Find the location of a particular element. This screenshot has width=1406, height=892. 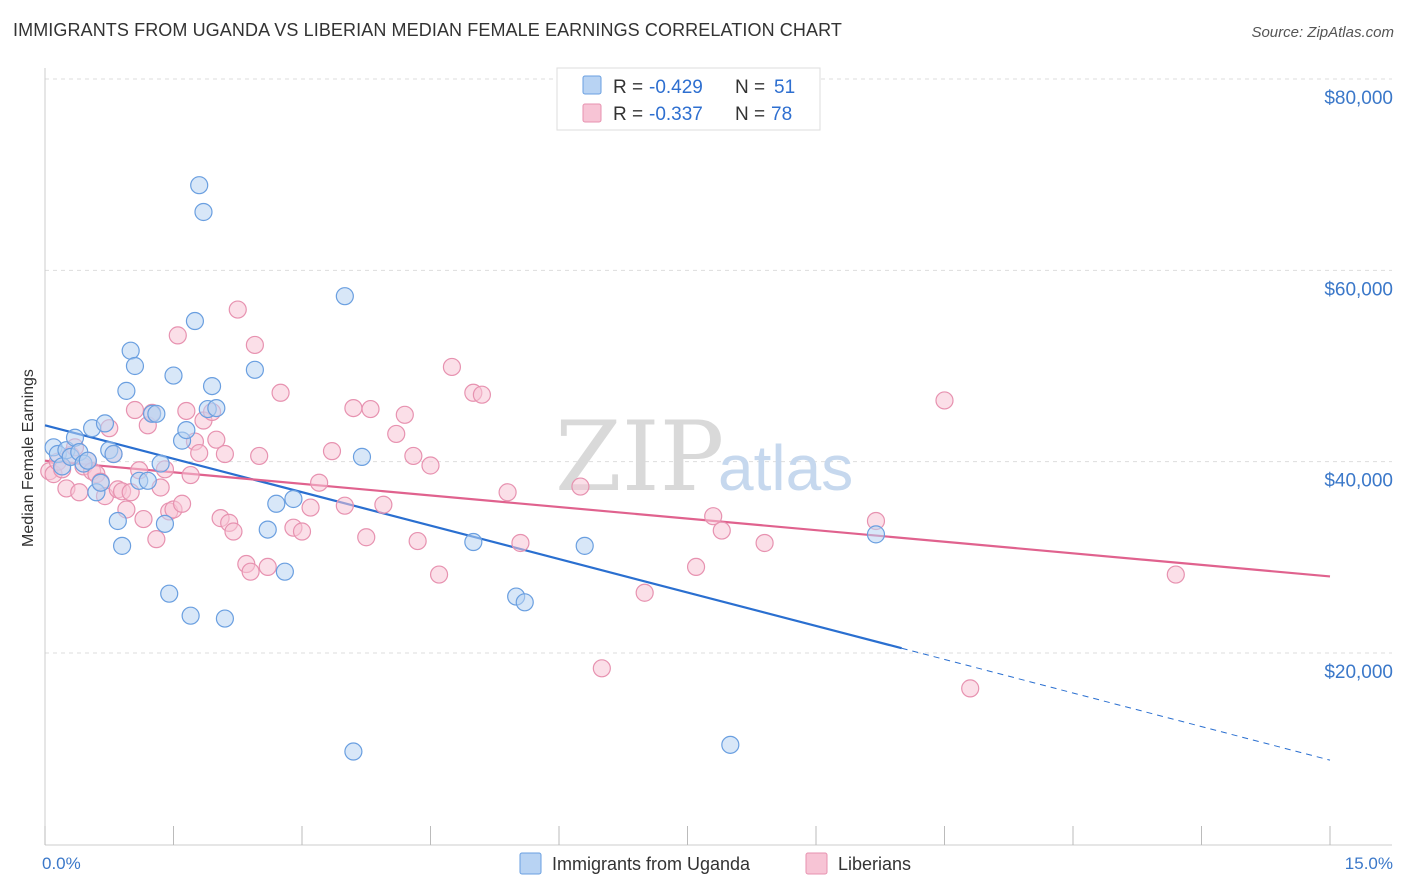

x-tick-label-0: 0.0% is located at coordinates (61, 863).